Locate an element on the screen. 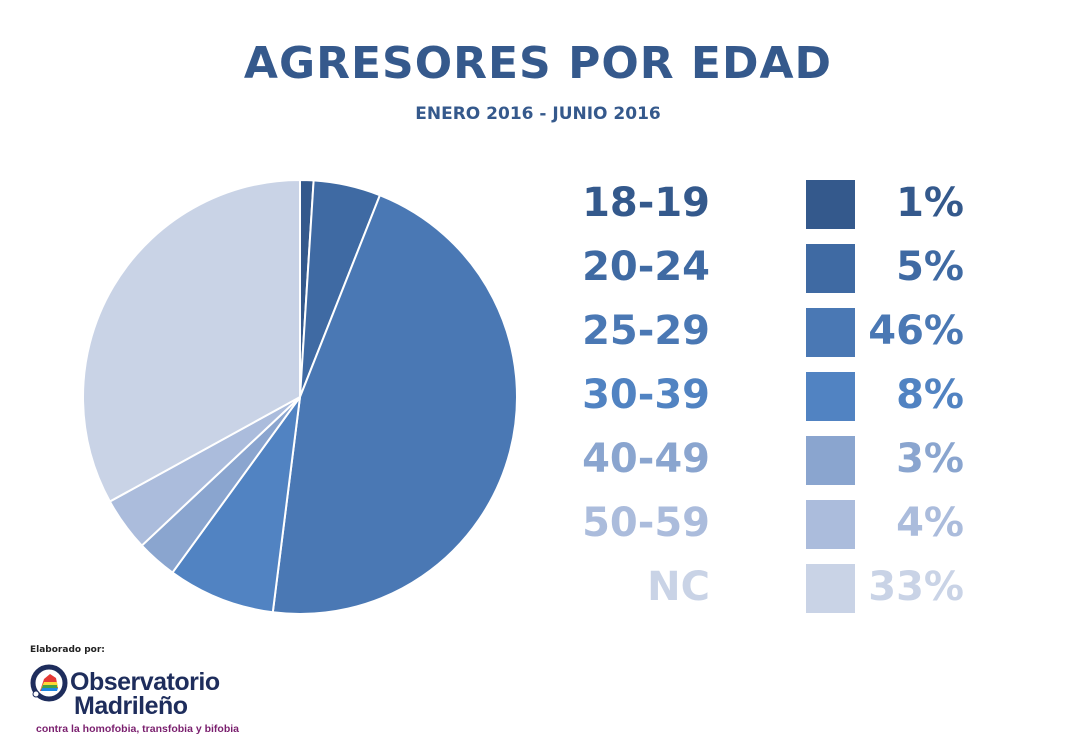  chart-subtitle: ENERO 2016 - JUNIO 2016 is located at coordinates (538, 114).